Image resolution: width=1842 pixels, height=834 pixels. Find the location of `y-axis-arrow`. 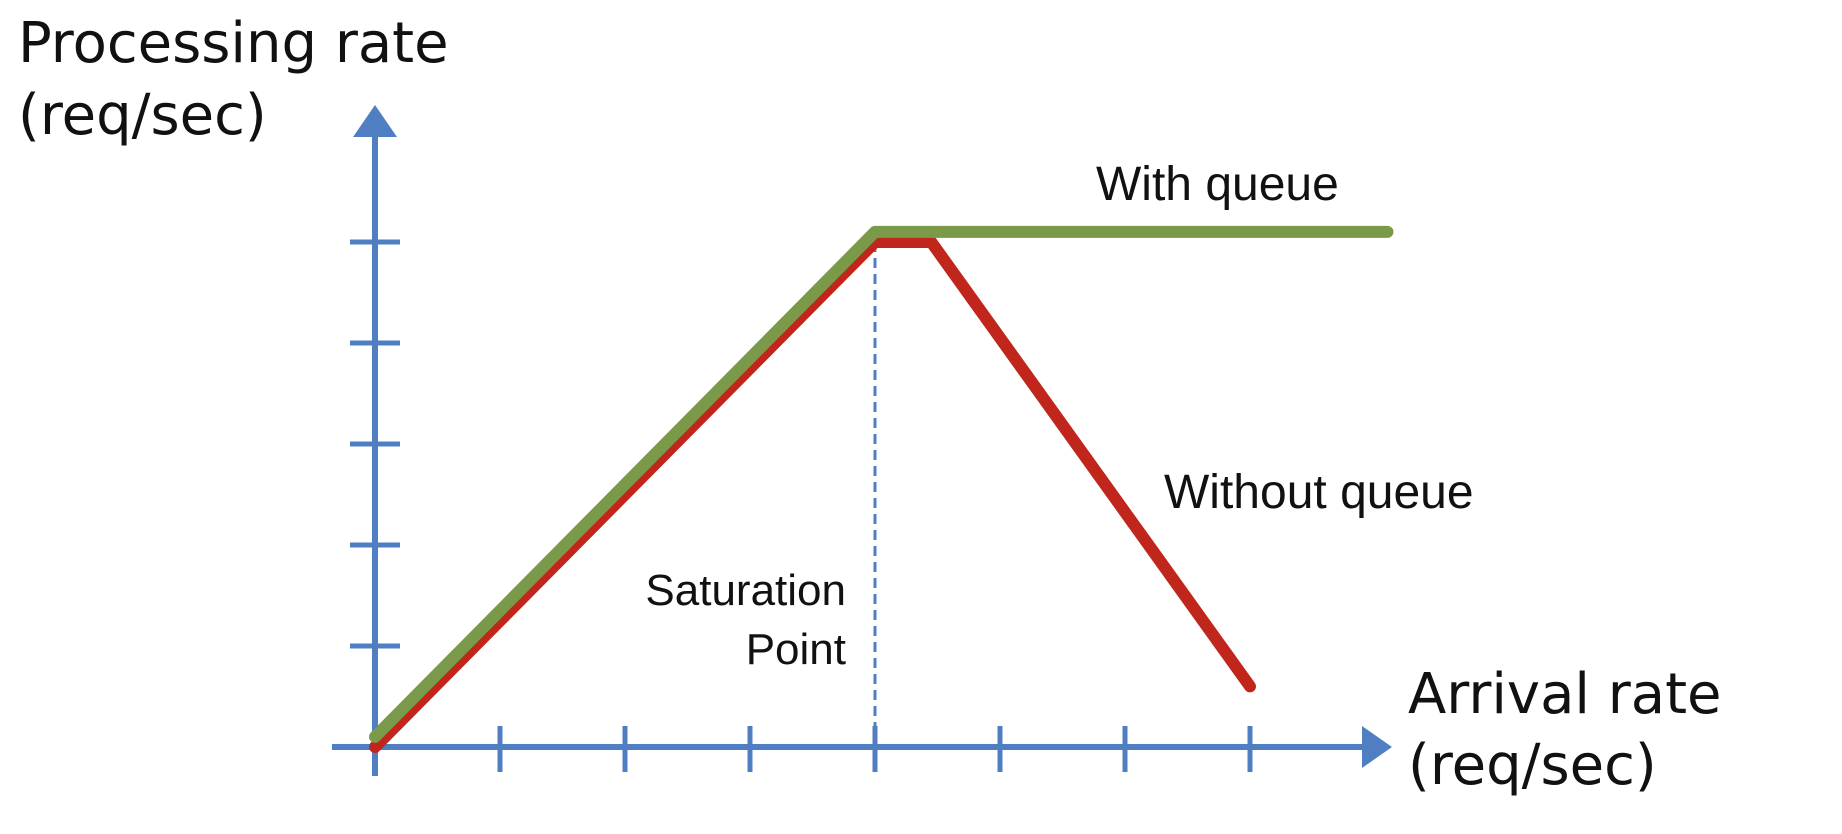

y-axis-arrow is located at coordinates (375, 121).